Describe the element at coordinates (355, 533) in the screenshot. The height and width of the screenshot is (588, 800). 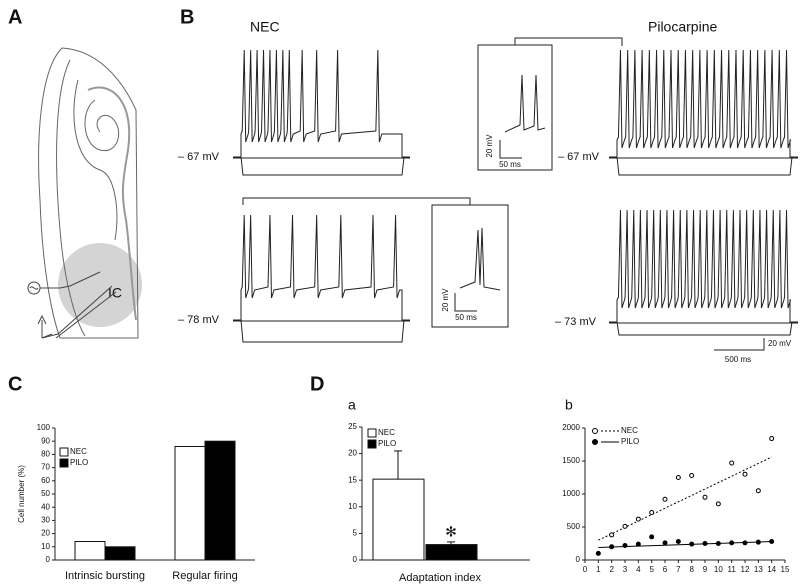
I see `y-tick-label: 5` at that location.